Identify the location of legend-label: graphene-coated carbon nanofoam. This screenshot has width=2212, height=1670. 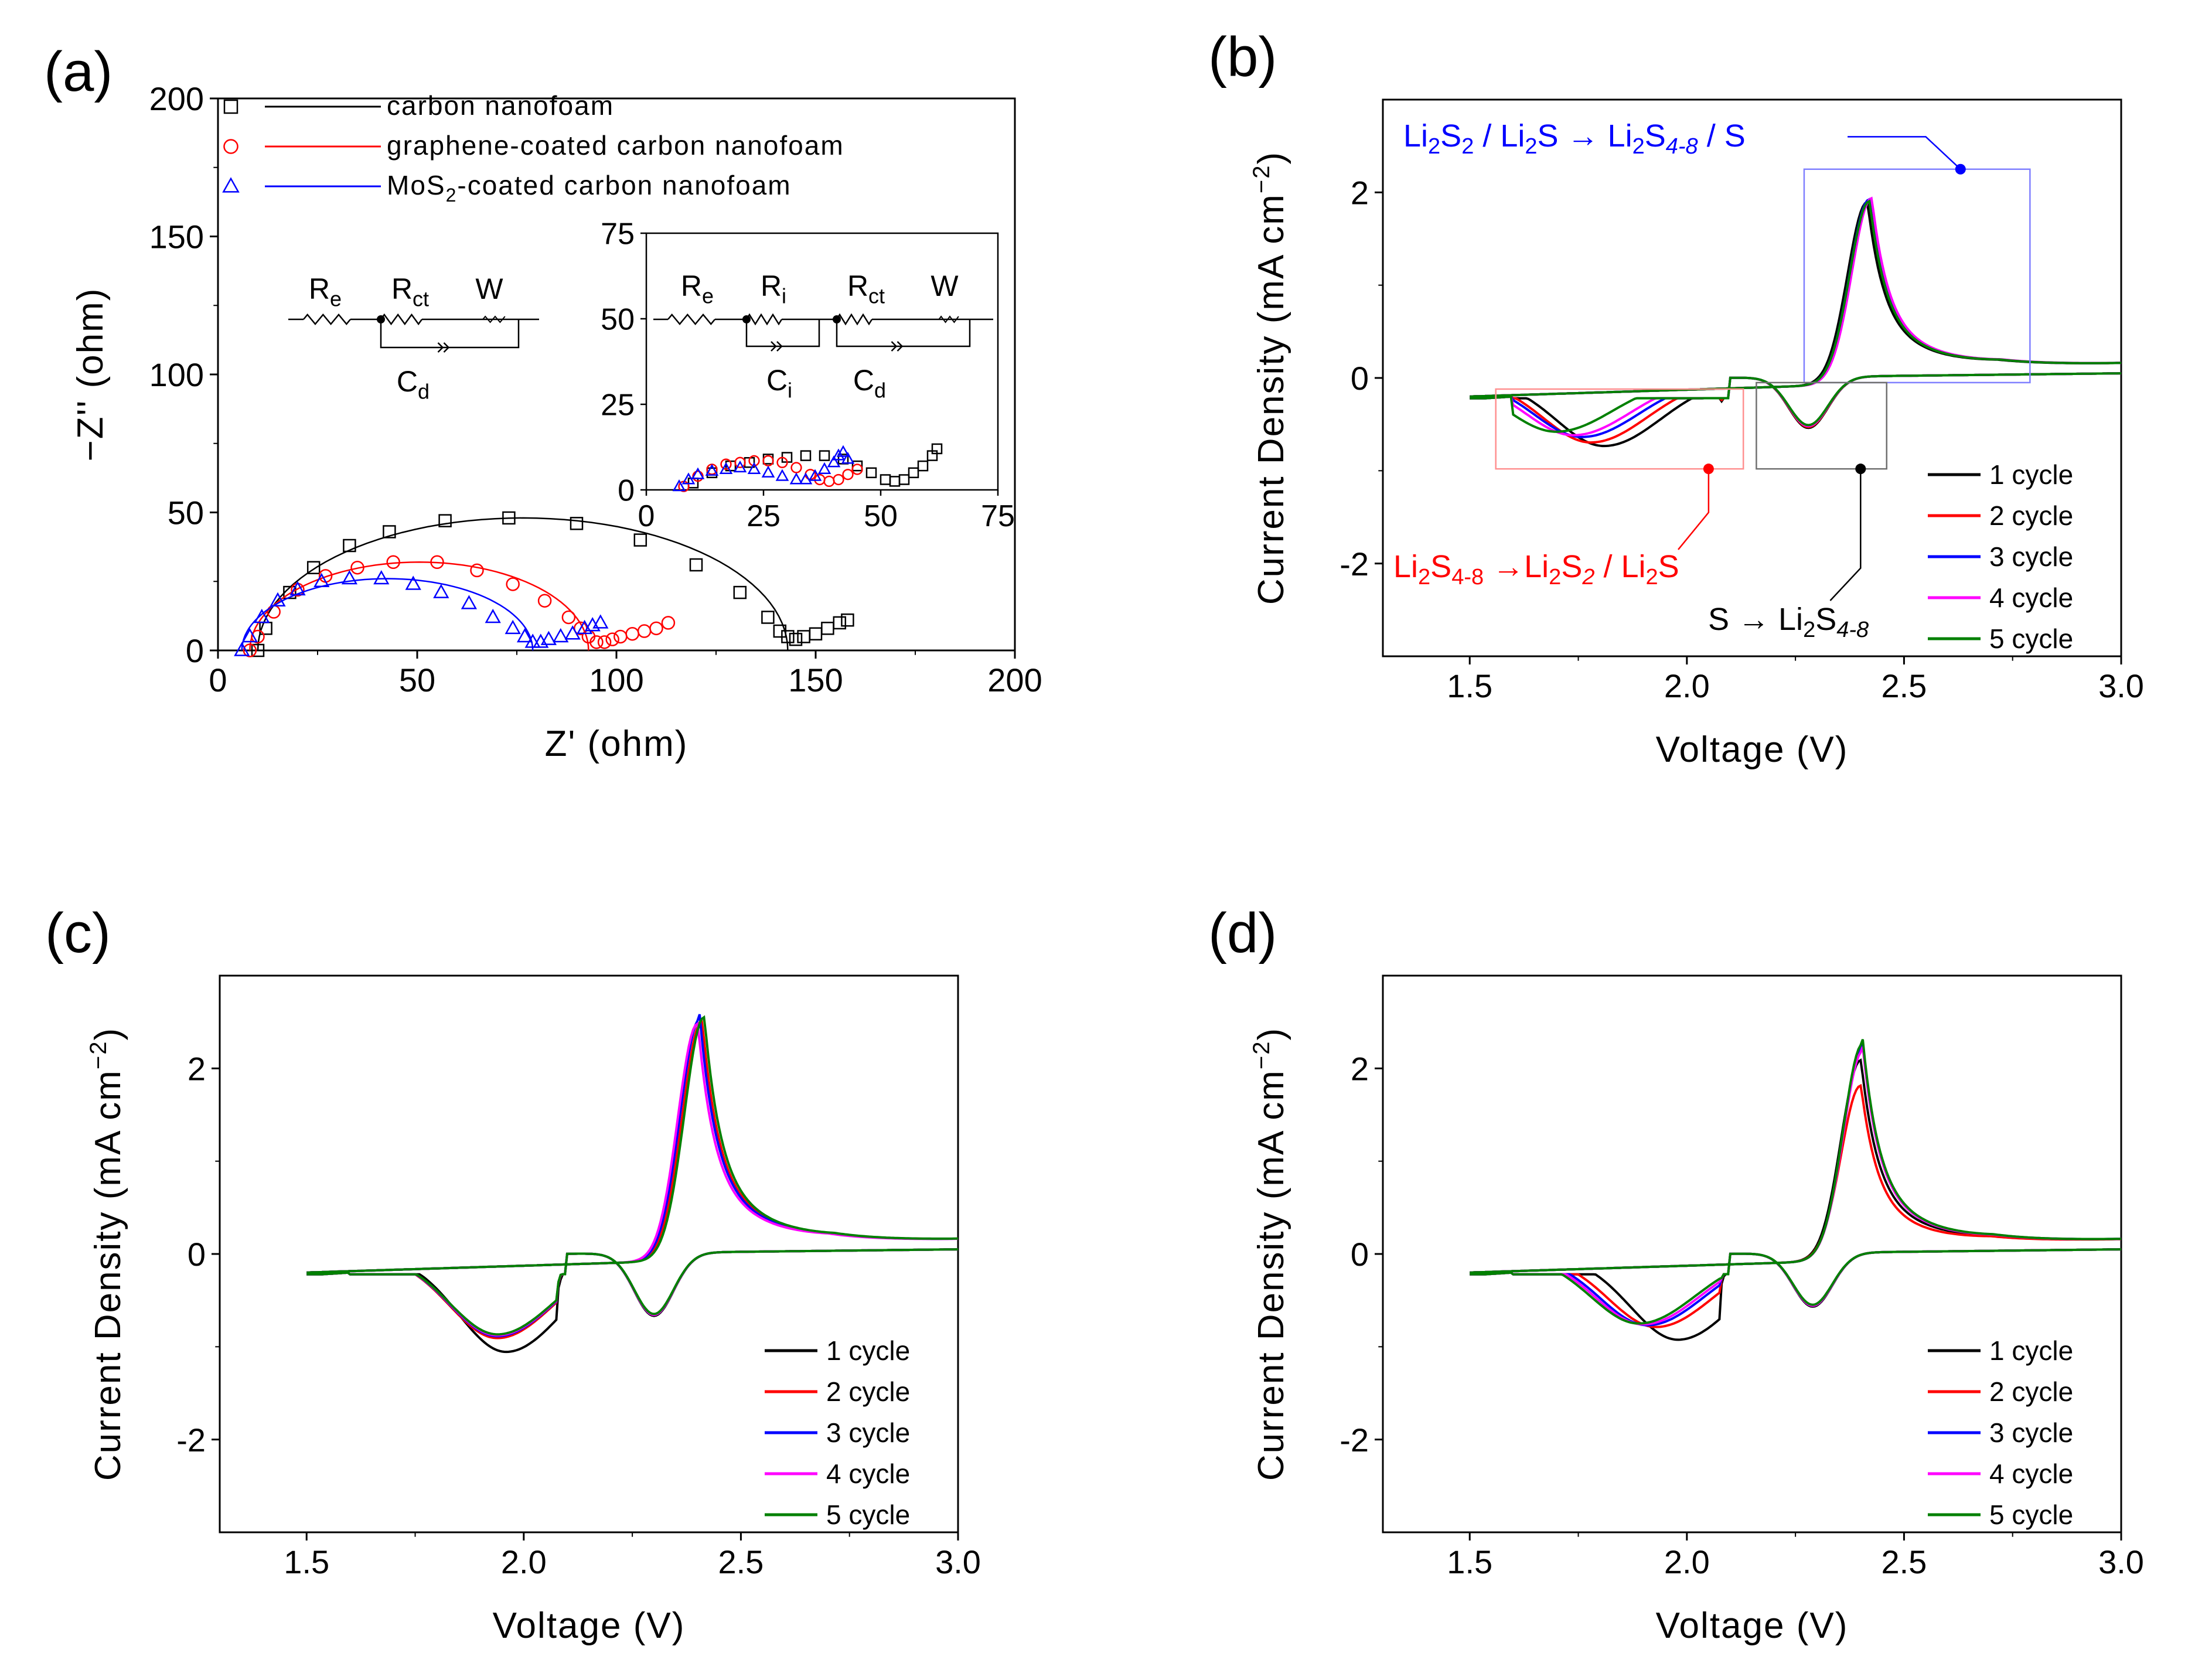
(615, 145).